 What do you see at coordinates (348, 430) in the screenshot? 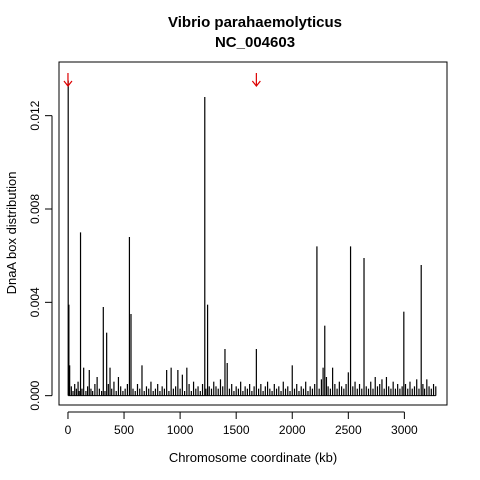
I see `x-tick-label: 2500` at bounding box center [348, 430].